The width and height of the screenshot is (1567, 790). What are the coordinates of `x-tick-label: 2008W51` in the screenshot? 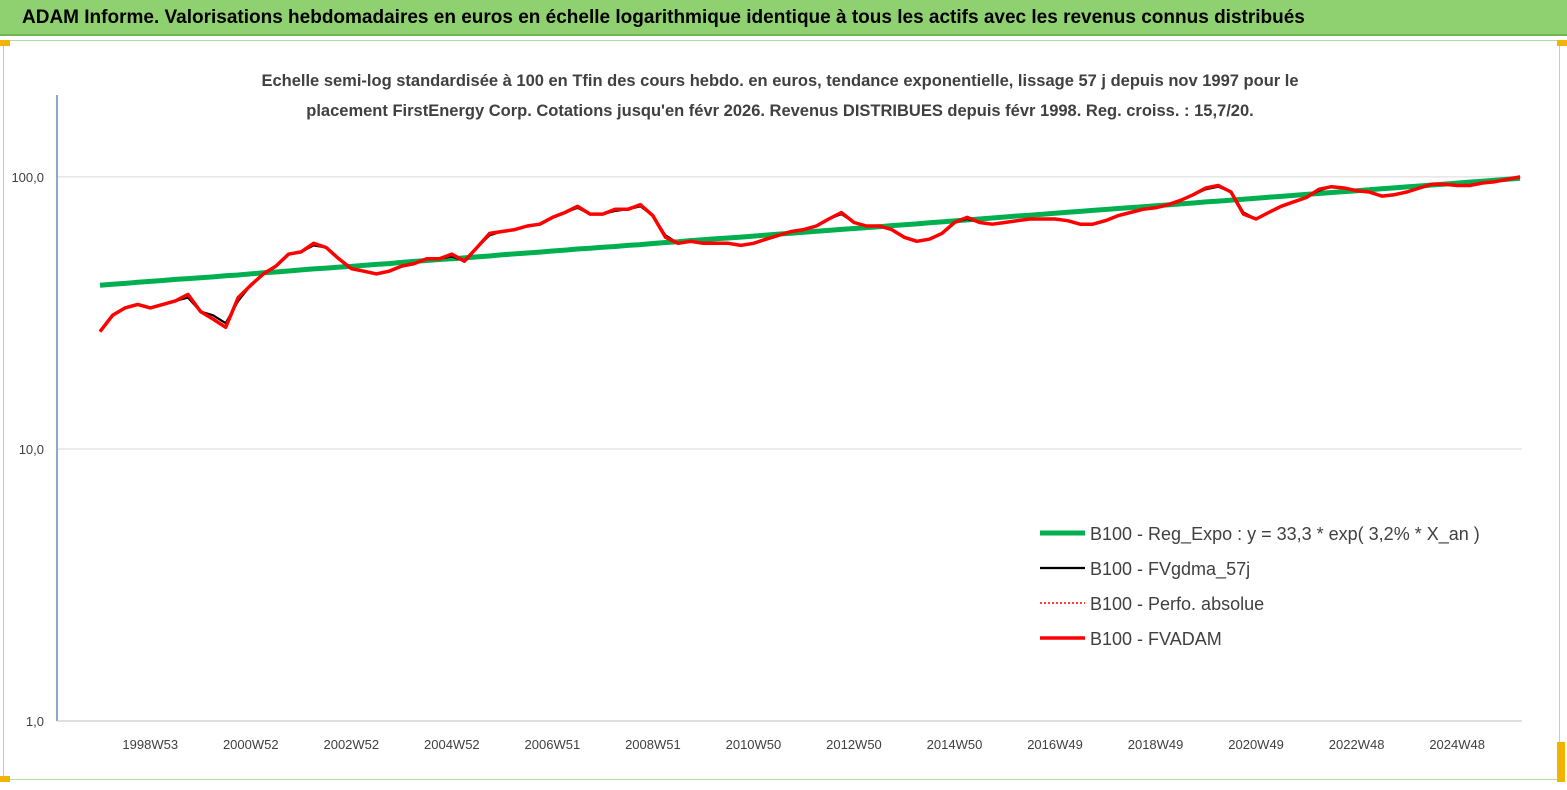 It's located at (653, 744).